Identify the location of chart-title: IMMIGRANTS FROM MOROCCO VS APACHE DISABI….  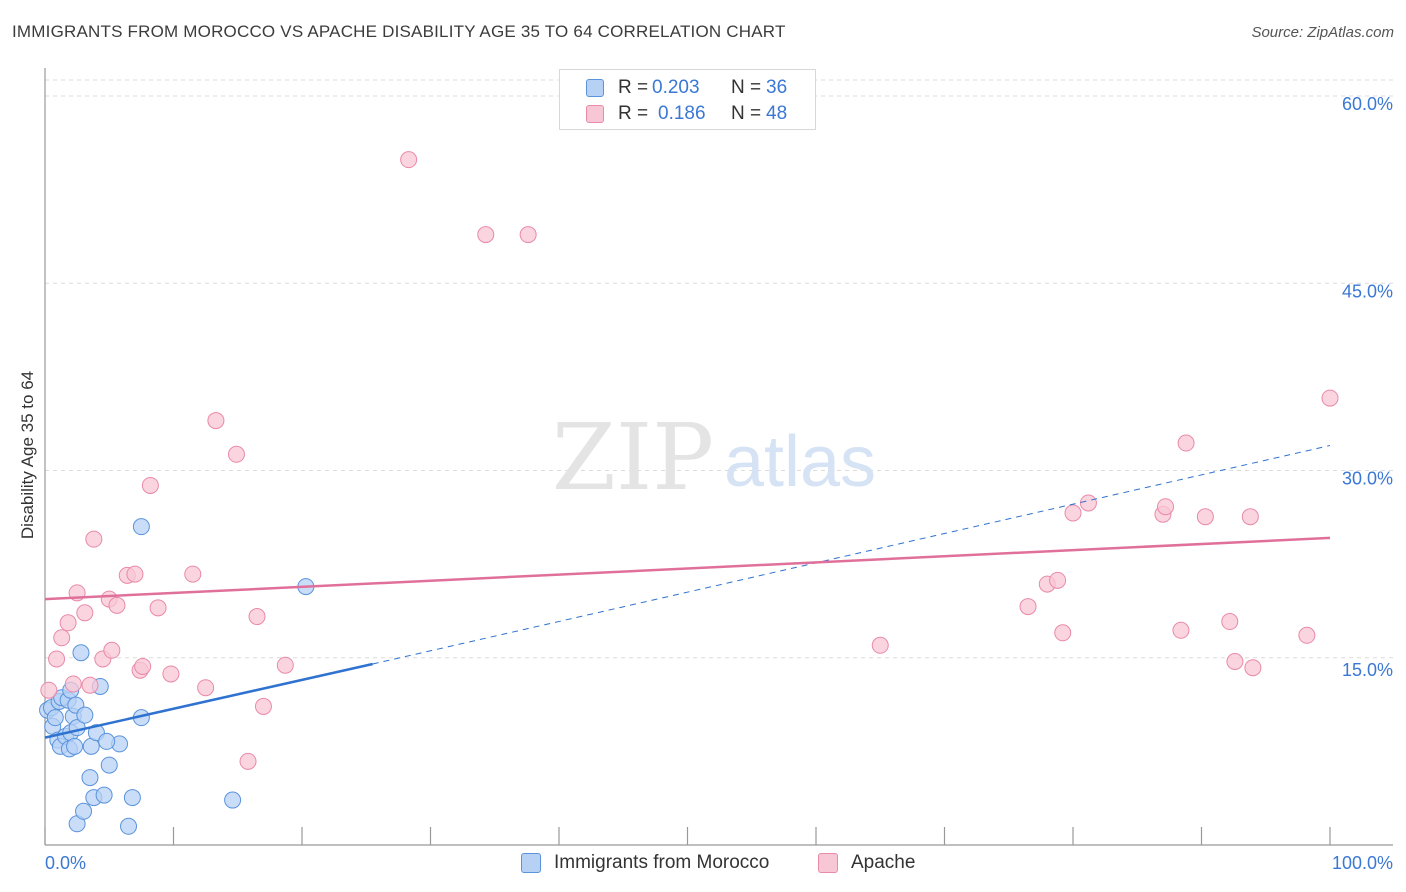
(399, 31).